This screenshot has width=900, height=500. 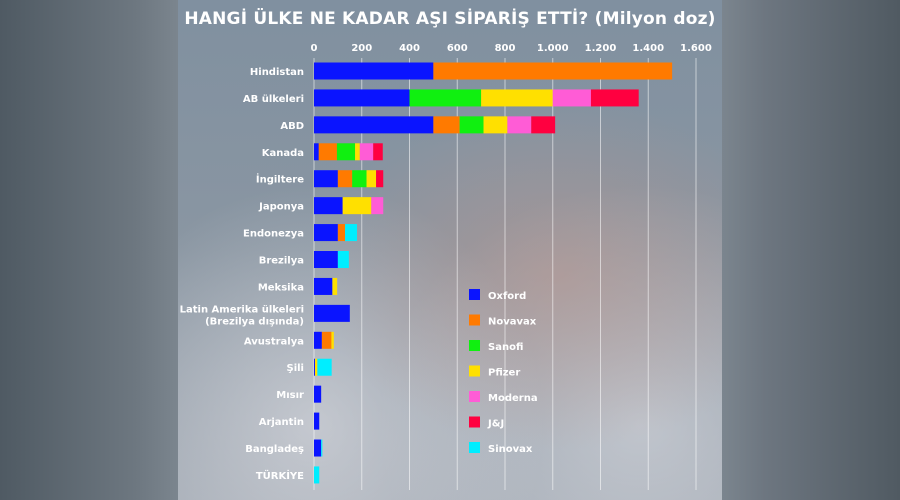 What do you see at coordinates (283, 153) in the screenshot?
I see `category-label: Kanada` at bounding box center [283, 153].